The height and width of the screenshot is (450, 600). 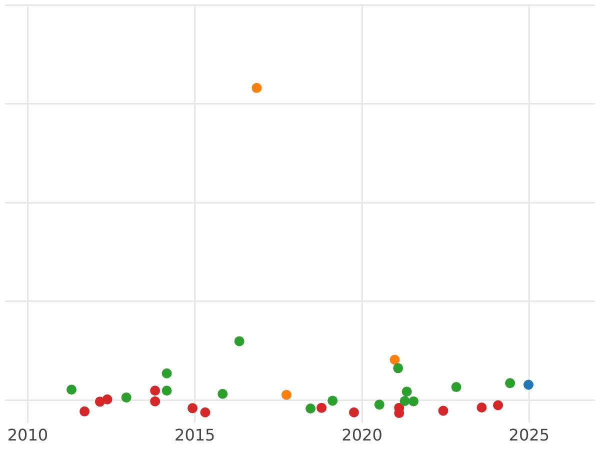 I want to click on x-tick-label: 2010, so click(x=27, y=435).